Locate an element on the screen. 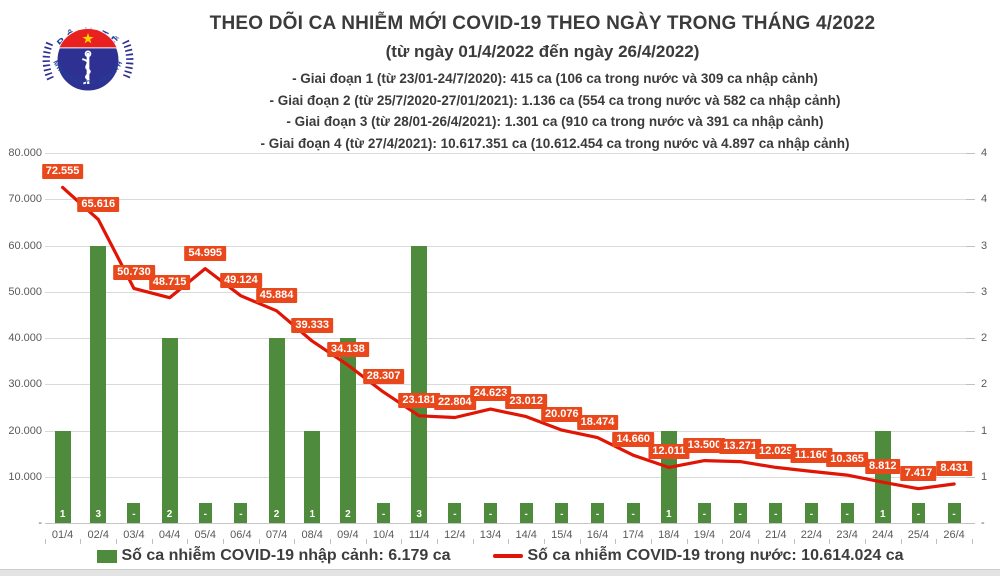 This screenshot has height=576, width=1000. x-axis-label: 26/4 is located at coordinates (954, 535).